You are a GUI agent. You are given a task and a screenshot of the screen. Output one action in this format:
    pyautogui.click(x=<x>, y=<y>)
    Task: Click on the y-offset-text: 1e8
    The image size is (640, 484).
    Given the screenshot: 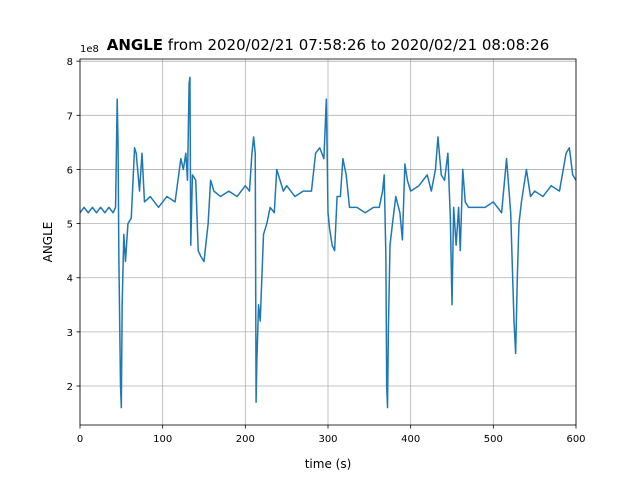 What is the action you would take?
    pyautogui.click(x=89, y=49)
    